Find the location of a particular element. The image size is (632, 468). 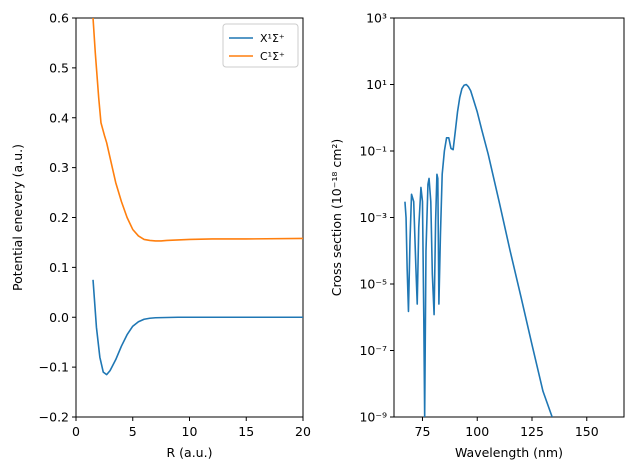

right-ytick-label: 10⁻¹ is located at coordinates (373, 151).